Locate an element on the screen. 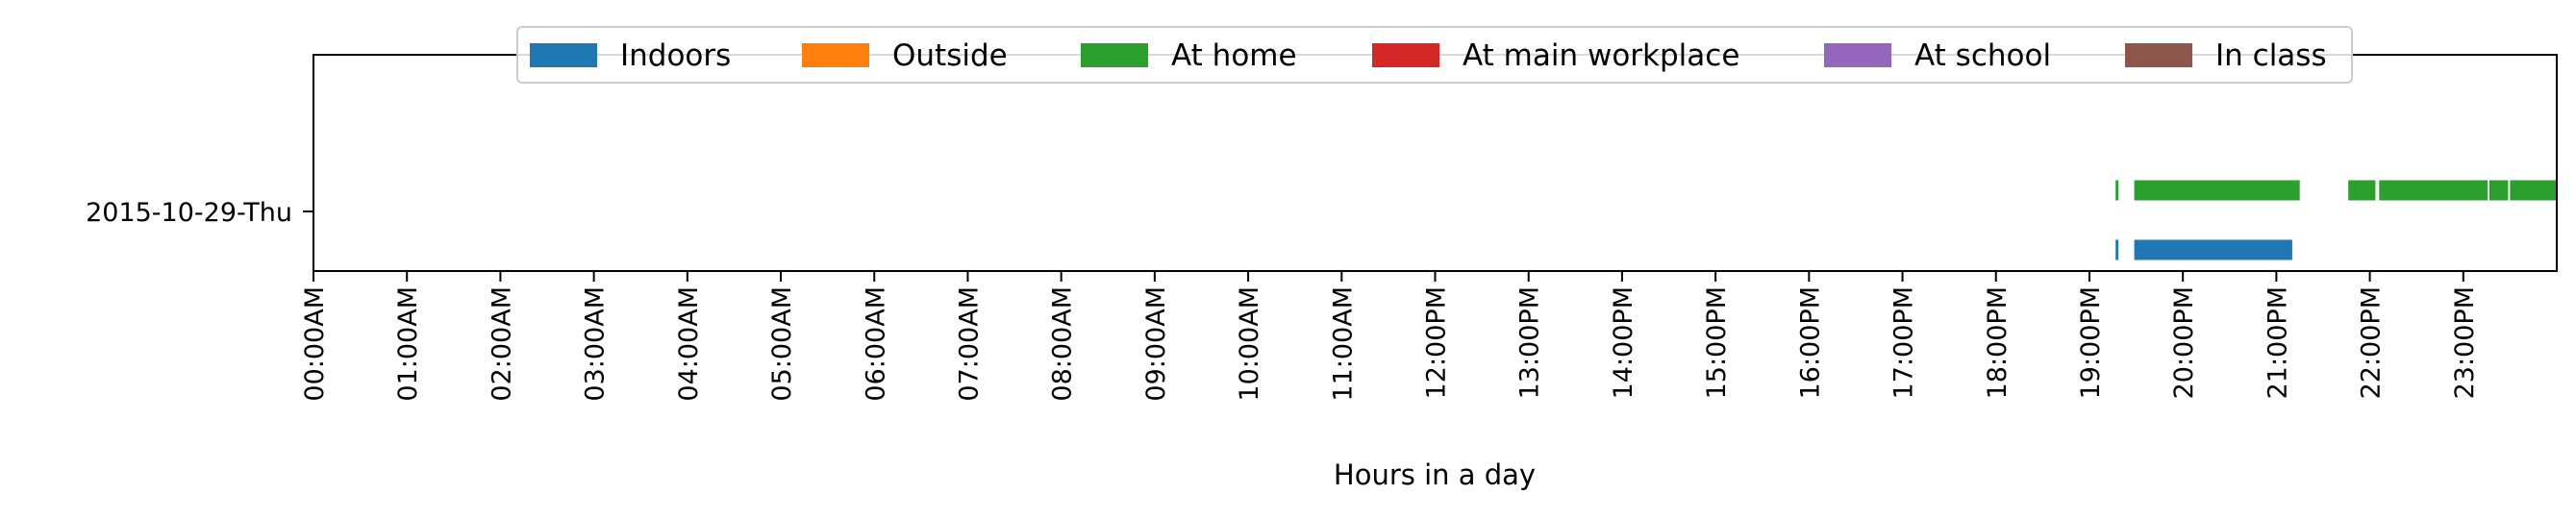 This screenshot has width=2576, height=519. legend-swatch-in-class is located at coordinates (2158, 55).